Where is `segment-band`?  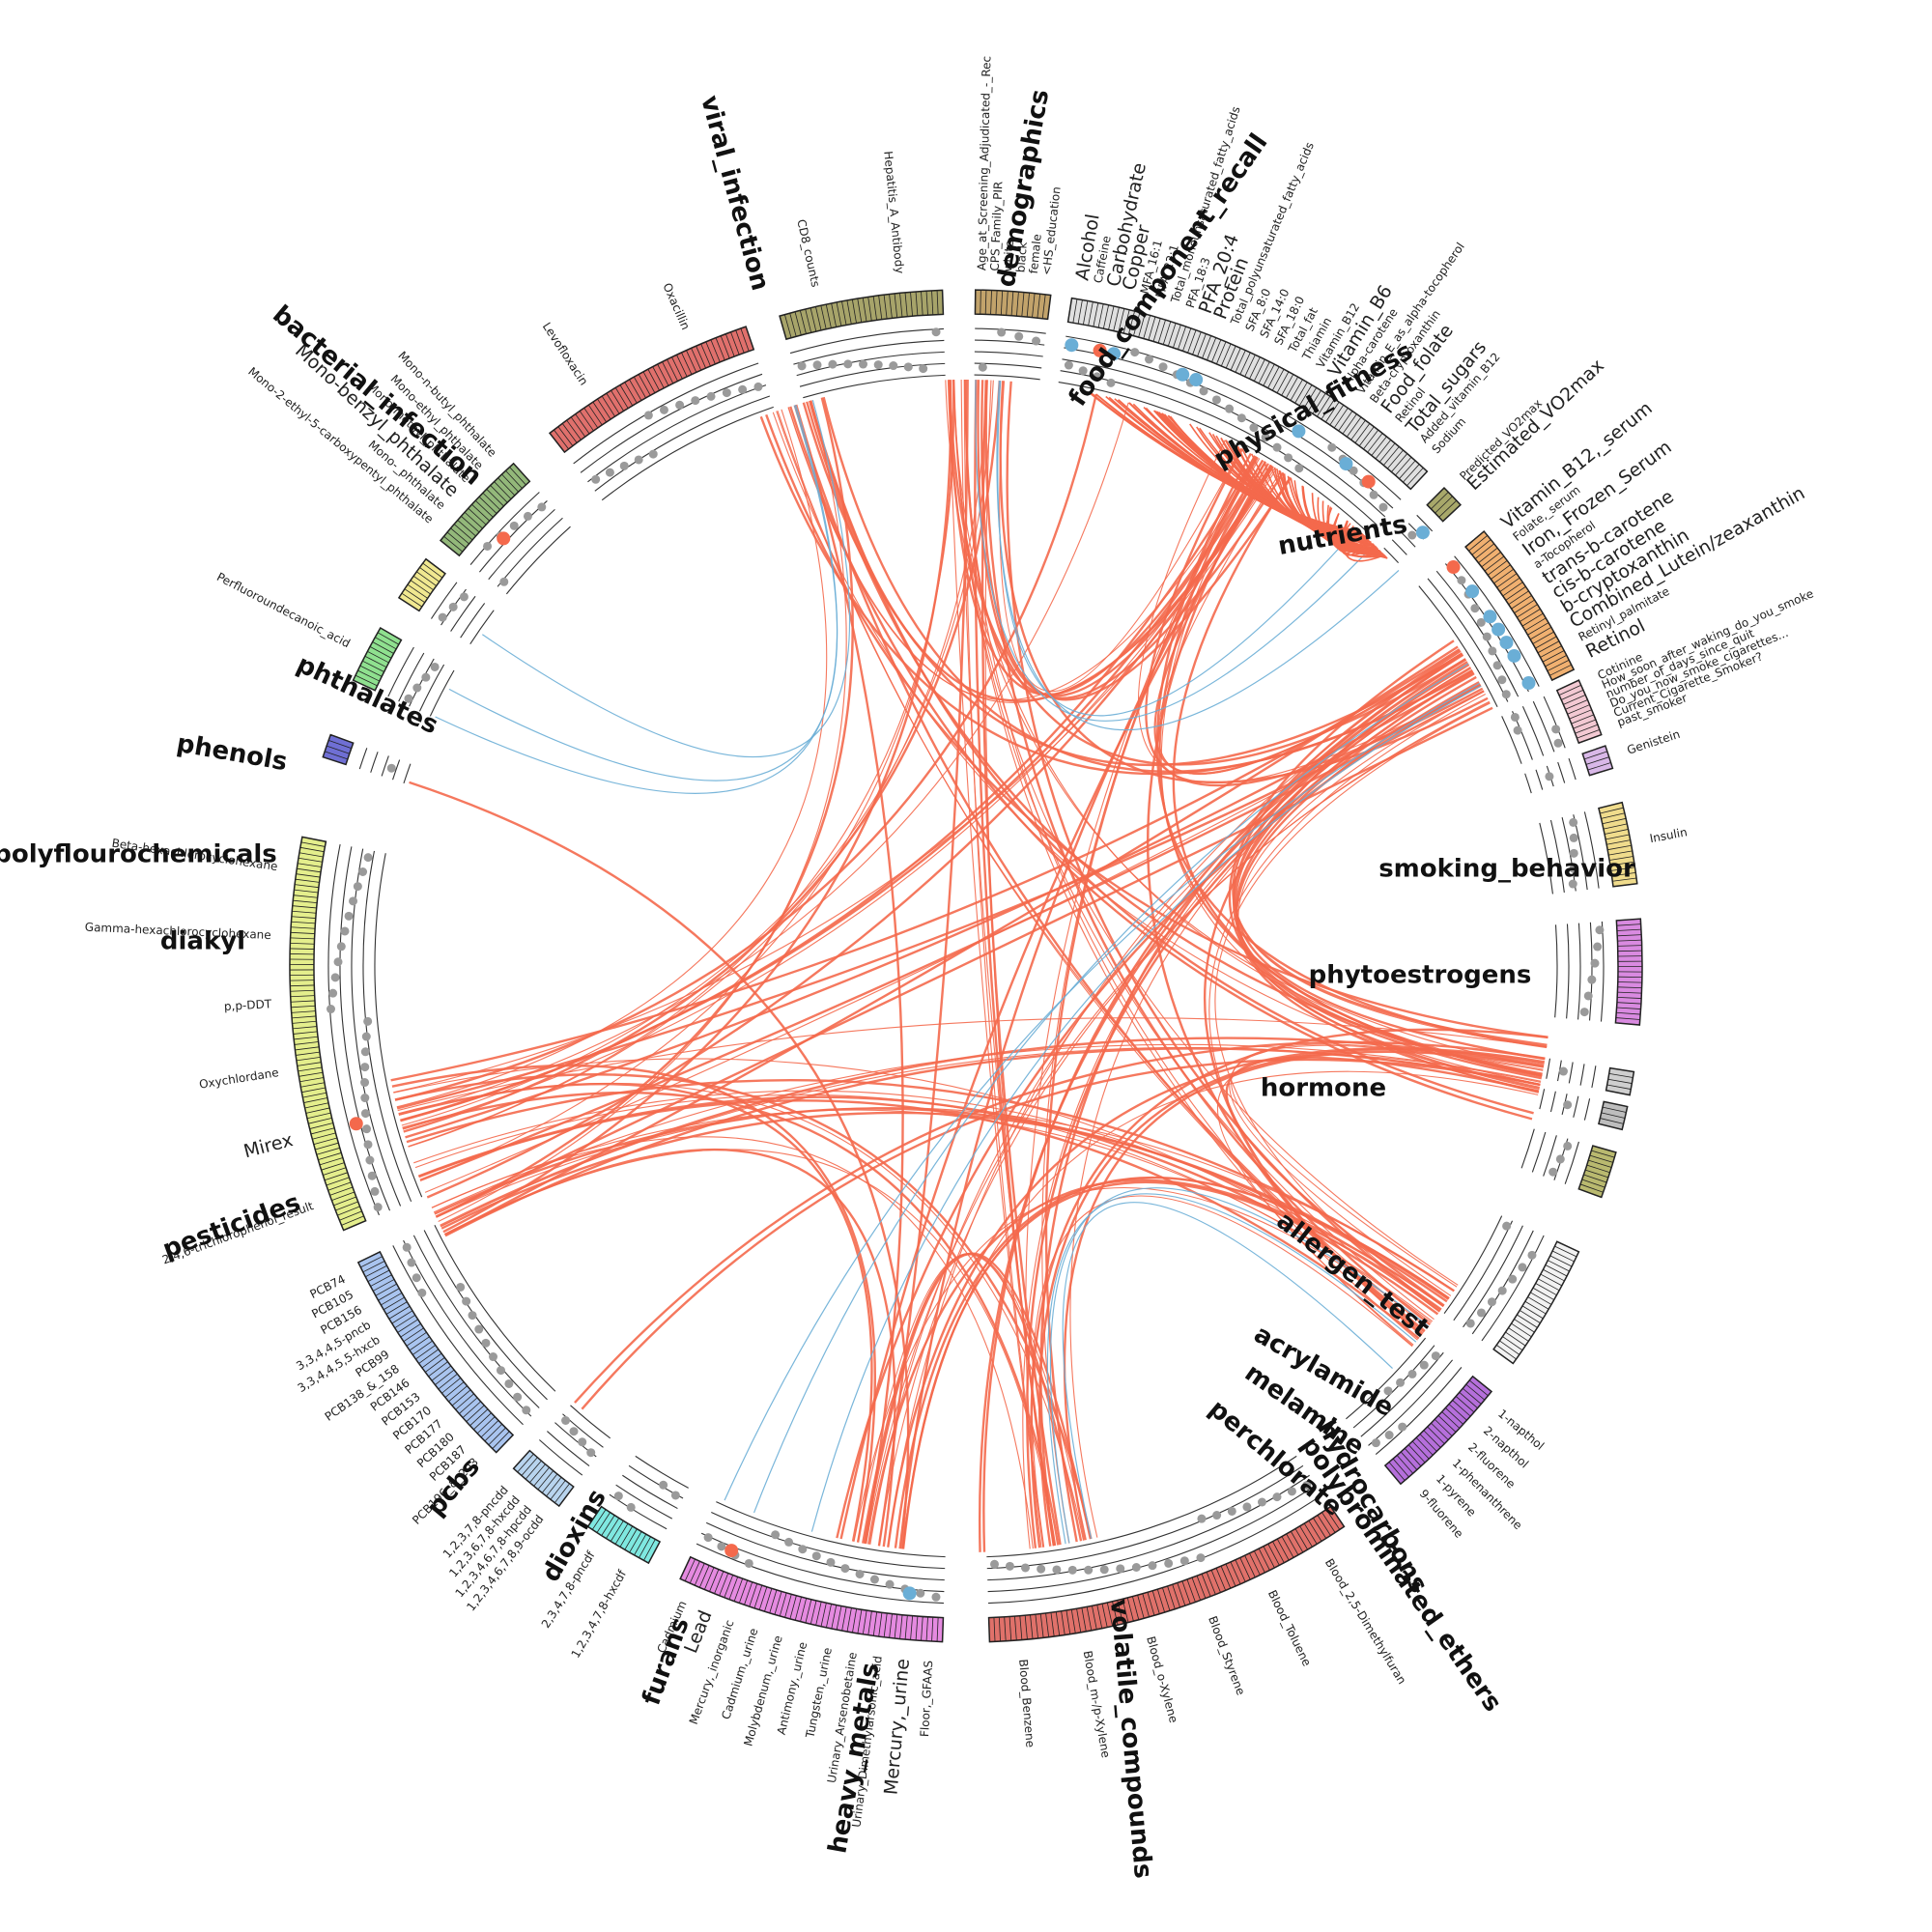 segment-band is located at coordinates (1579, 712).